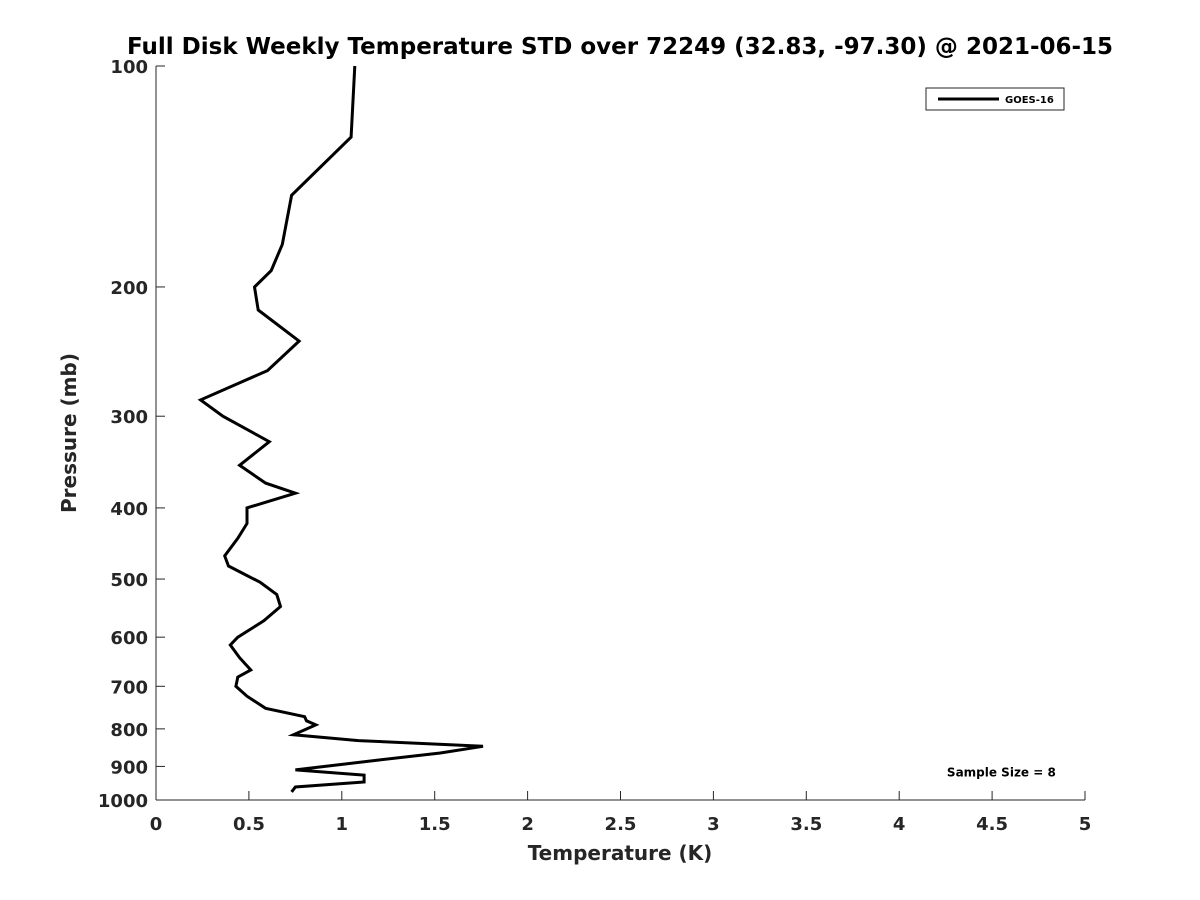 Image resolution: width=1200 pixels, height=900 pixels. What do you see at coordinates (806, 824) in the screenshot?
I see `x-tick-label: 3.5` at bounding box center [806, 824].